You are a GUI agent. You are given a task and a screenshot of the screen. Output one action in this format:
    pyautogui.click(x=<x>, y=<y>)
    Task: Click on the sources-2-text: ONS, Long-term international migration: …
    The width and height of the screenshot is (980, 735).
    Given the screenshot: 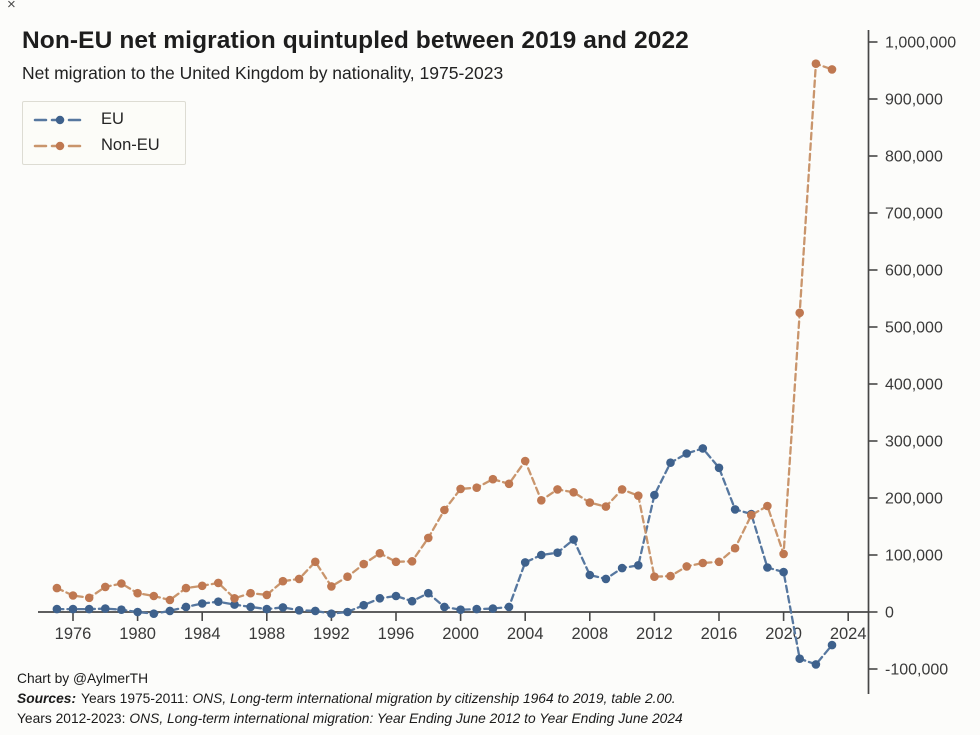 What is the action you would take?
    pyautogui.click(x=406, y=719)
    